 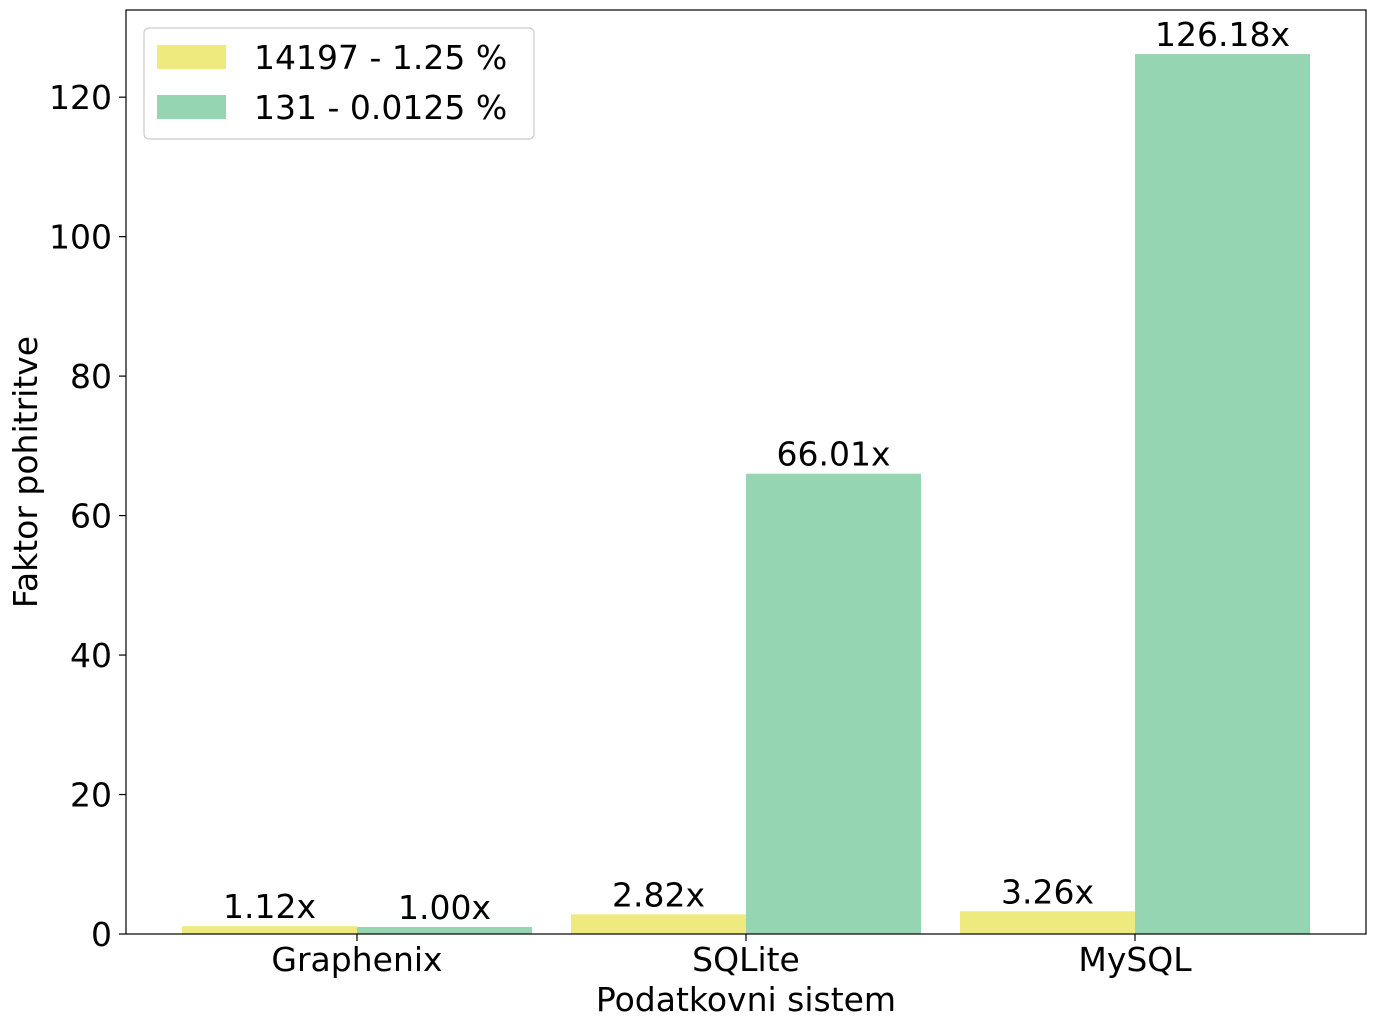 I want to click on y-tick-label: 80, so click(x=91, y=376).